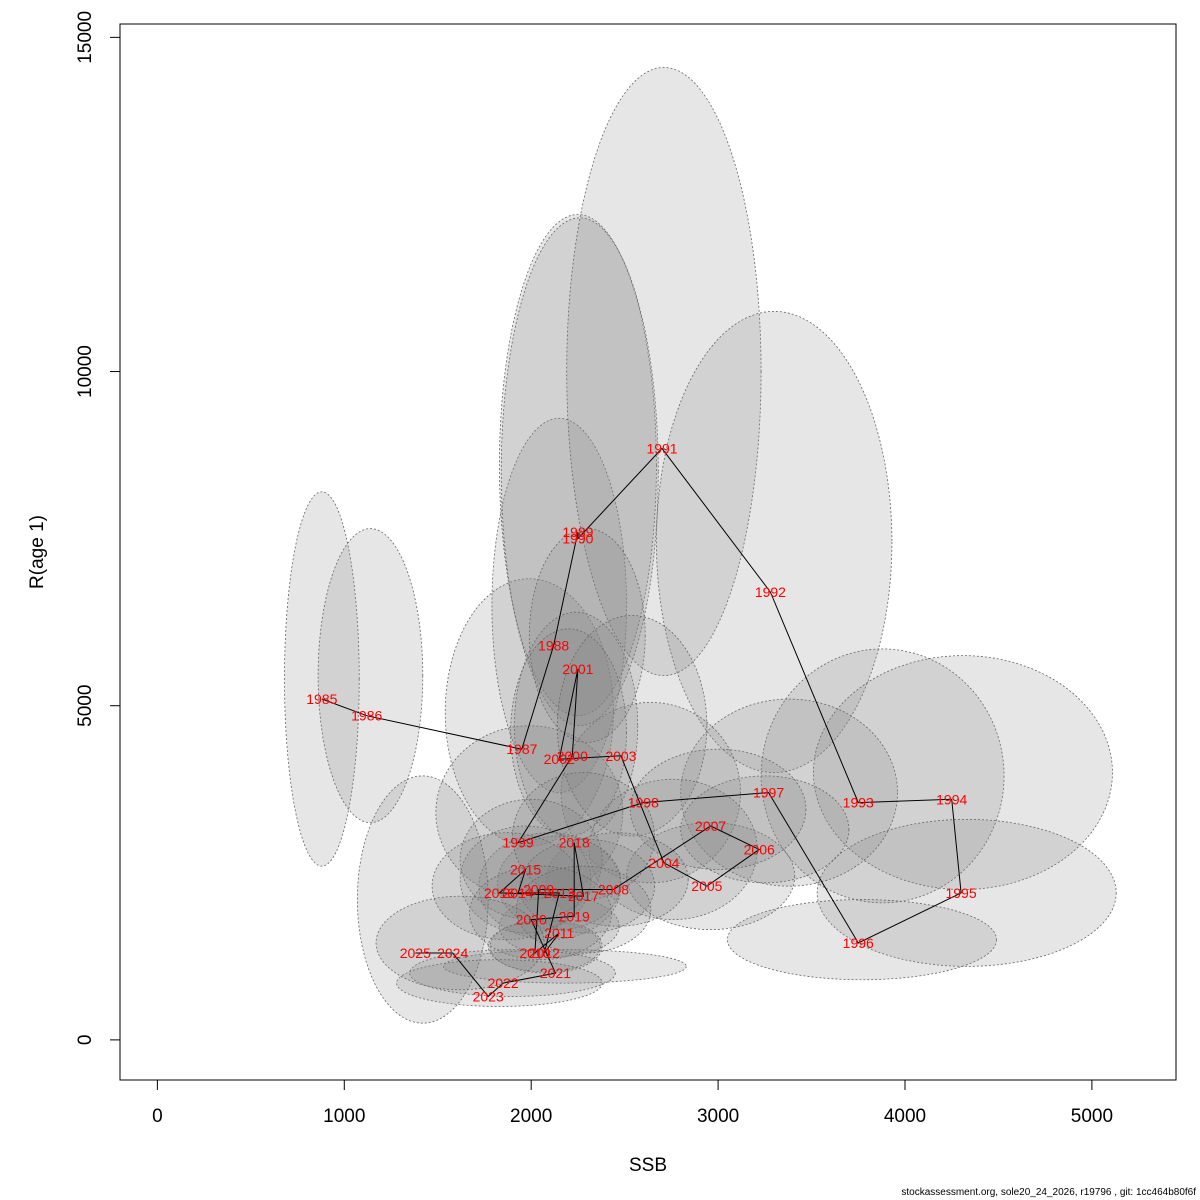 The width and height of the screenshot is (1200, 1200). I want to click on ellipse-1993, so click(882, 776).